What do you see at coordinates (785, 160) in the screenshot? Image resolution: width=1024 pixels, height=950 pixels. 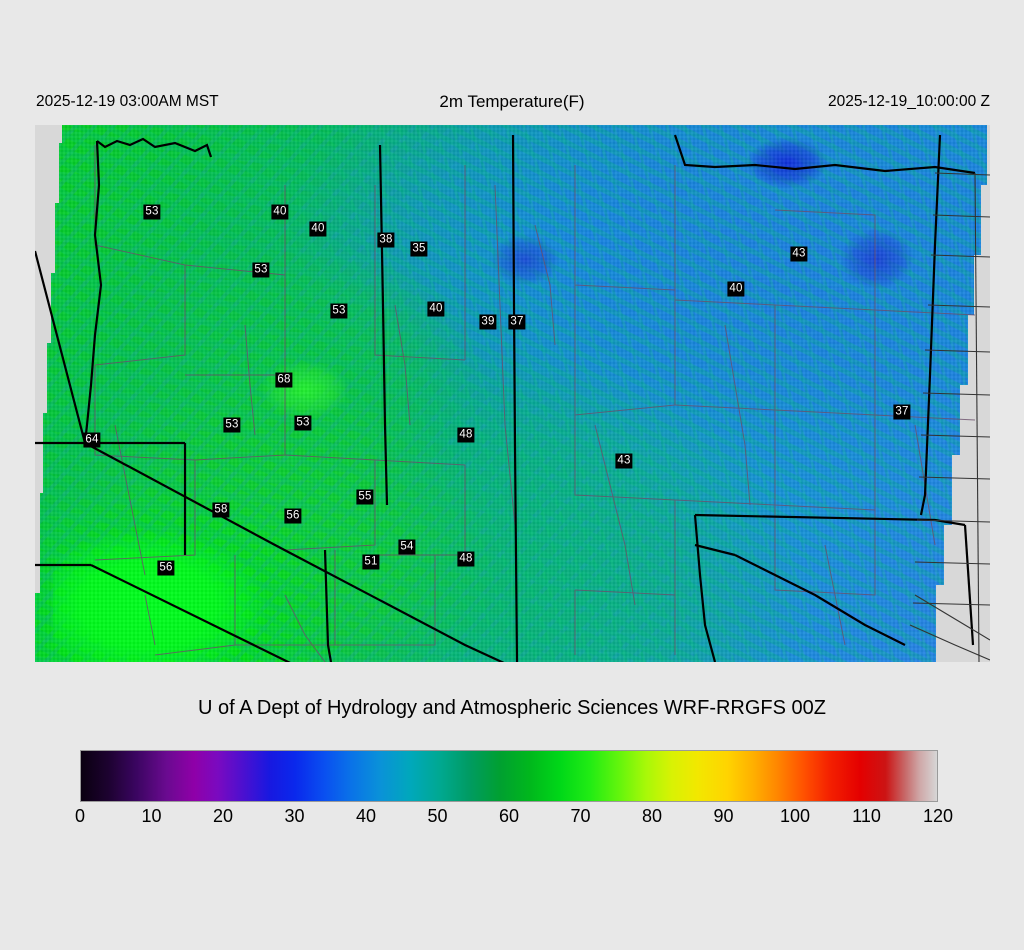 I see `raster-cold-anomaly-ne1` at bounding box center [785, 160].